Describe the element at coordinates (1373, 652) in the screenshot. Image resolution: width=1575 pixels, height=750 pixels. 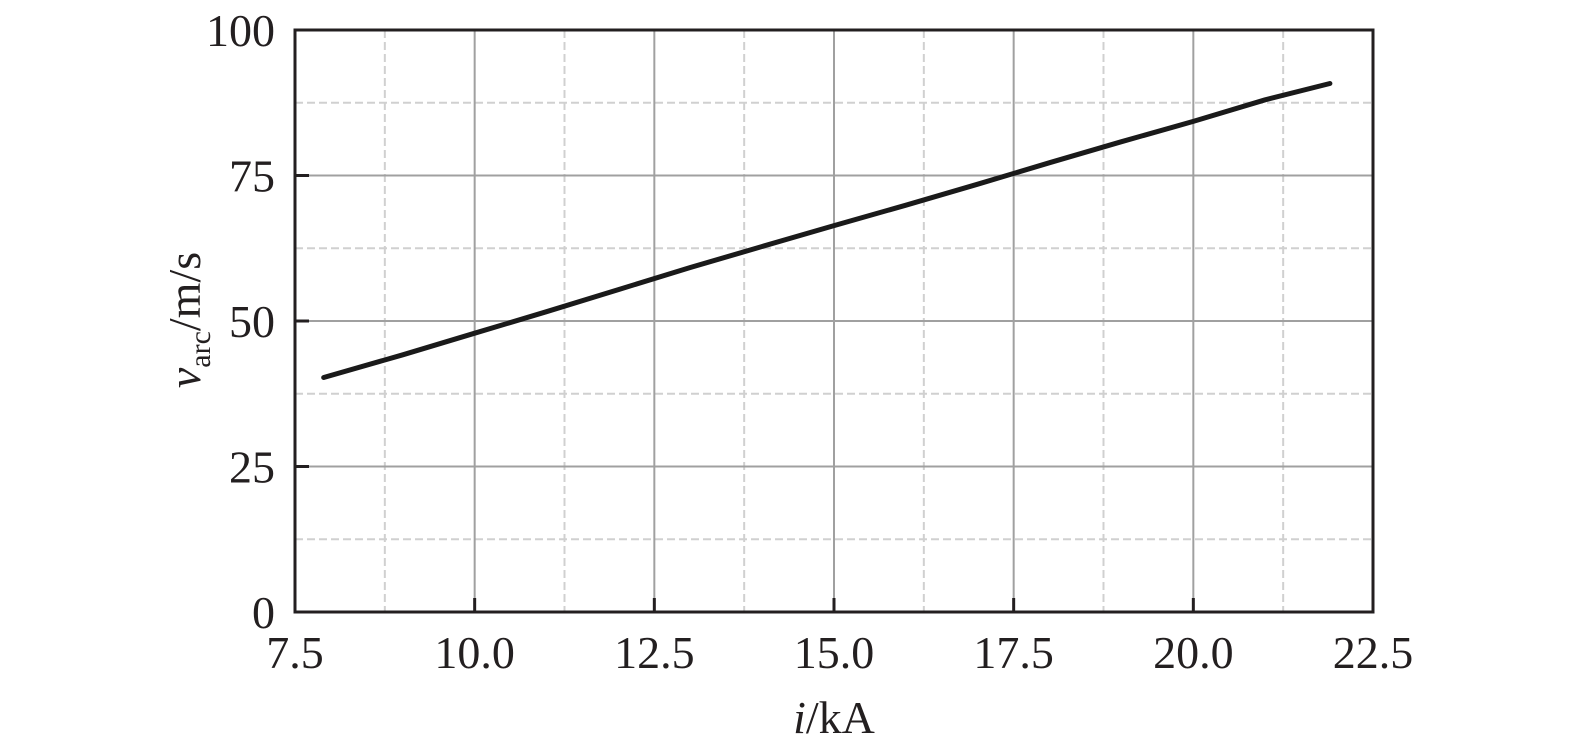
I see `x-tick-label: 22.5` at that location.